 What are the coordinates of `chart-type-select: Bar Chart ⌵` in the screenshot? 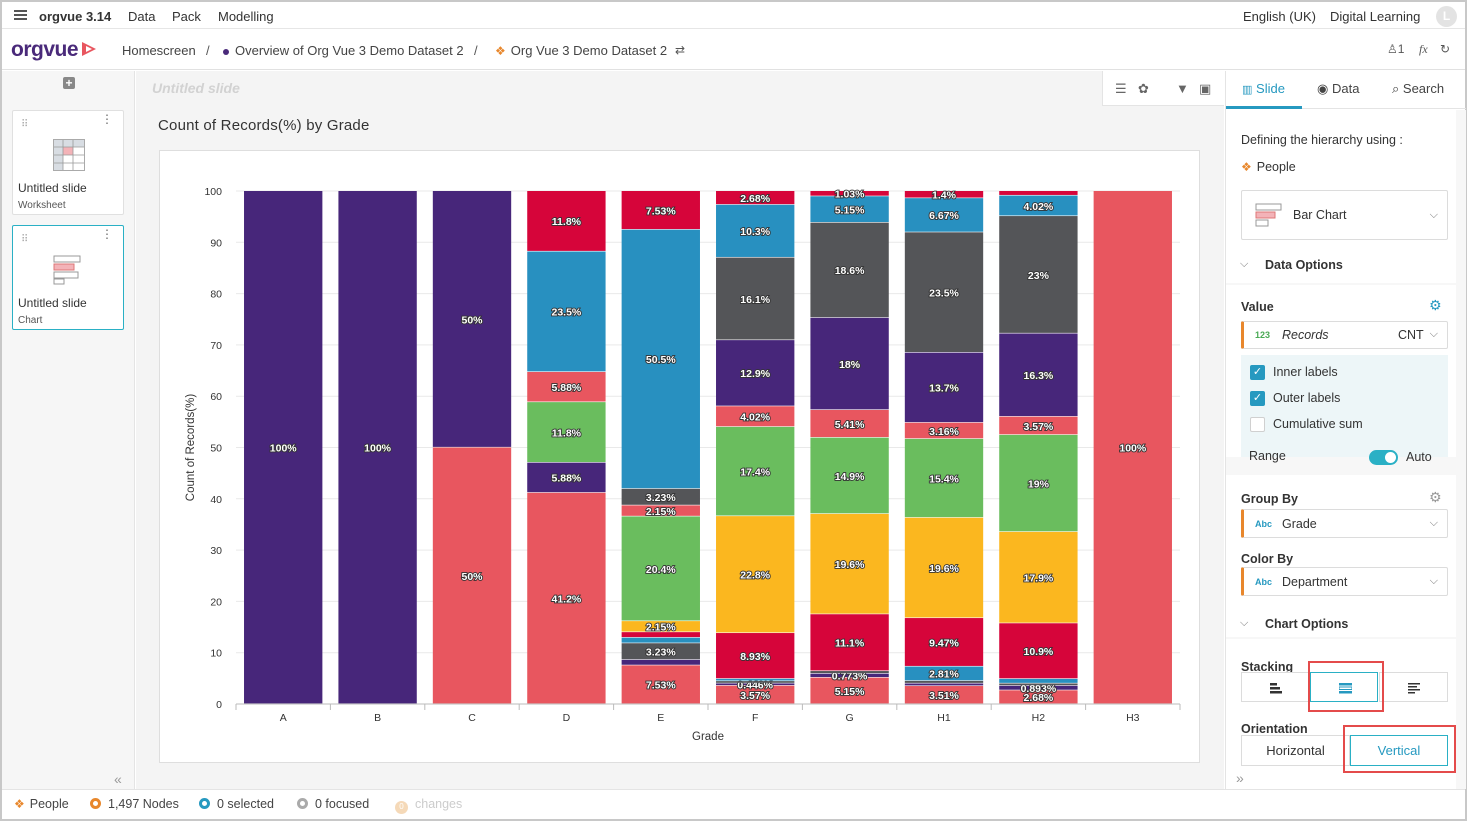 It's located at (1344, 215).